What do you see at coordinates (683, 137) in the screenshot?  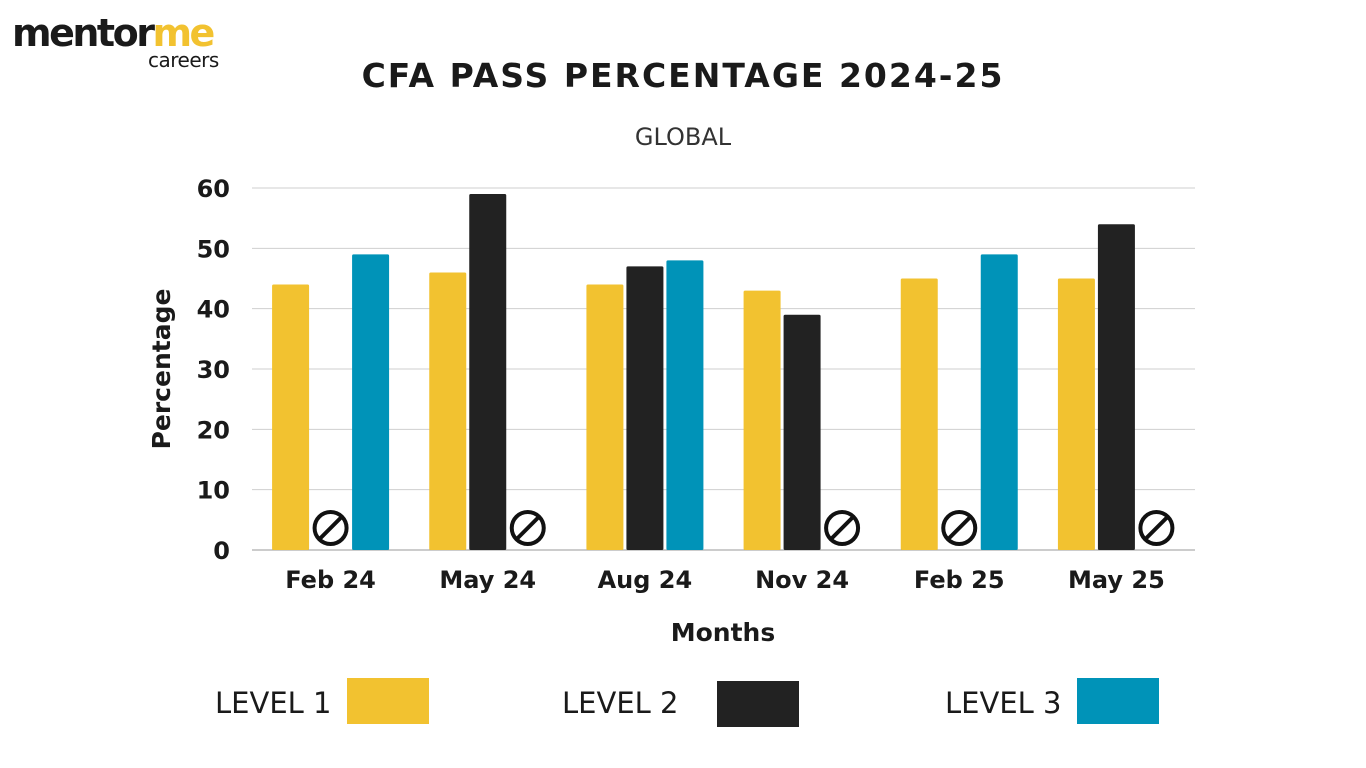 I see `chart-subtitle: GLOBAL` at bounding box center [683, 137].